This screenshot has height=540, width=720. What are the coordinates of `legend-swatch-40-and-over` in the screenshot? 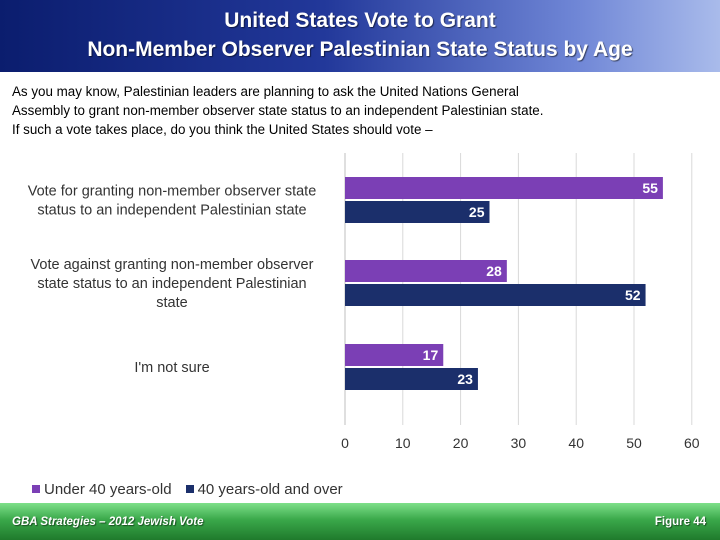 It's located at (189, 489).